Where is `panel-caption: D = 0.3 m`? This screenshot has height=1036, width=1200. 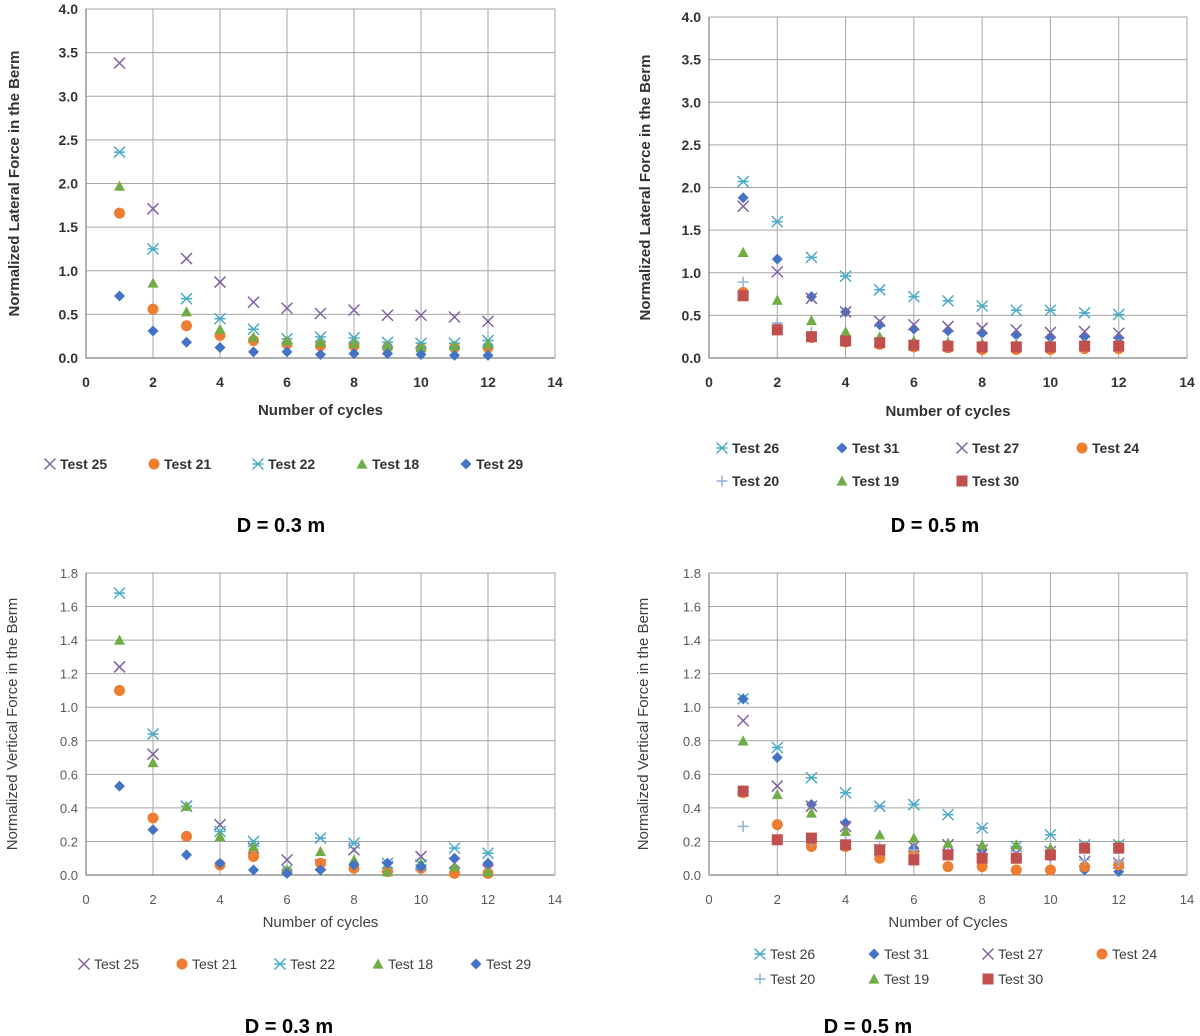 panel-caption: D = 0.3 m is located at coordinates (281, 526).